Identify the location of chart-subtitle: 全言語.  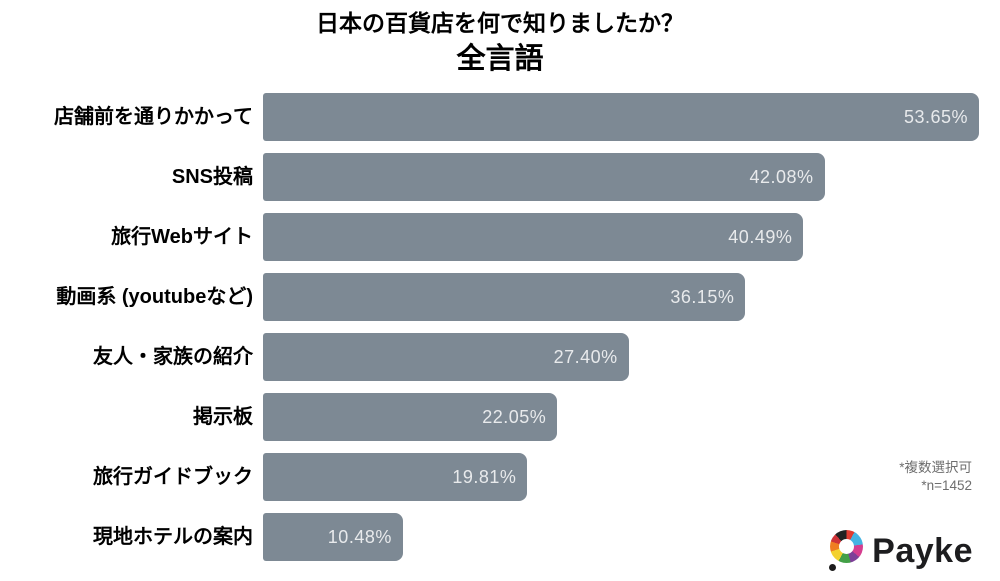
(500, 59).